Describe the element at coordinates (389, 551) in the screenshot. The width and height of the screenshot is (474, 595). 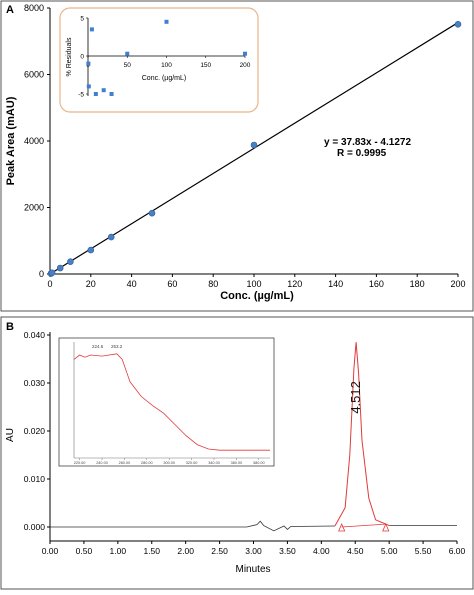
I see `chromatogram-x-tick-label: 5.00` at that location.